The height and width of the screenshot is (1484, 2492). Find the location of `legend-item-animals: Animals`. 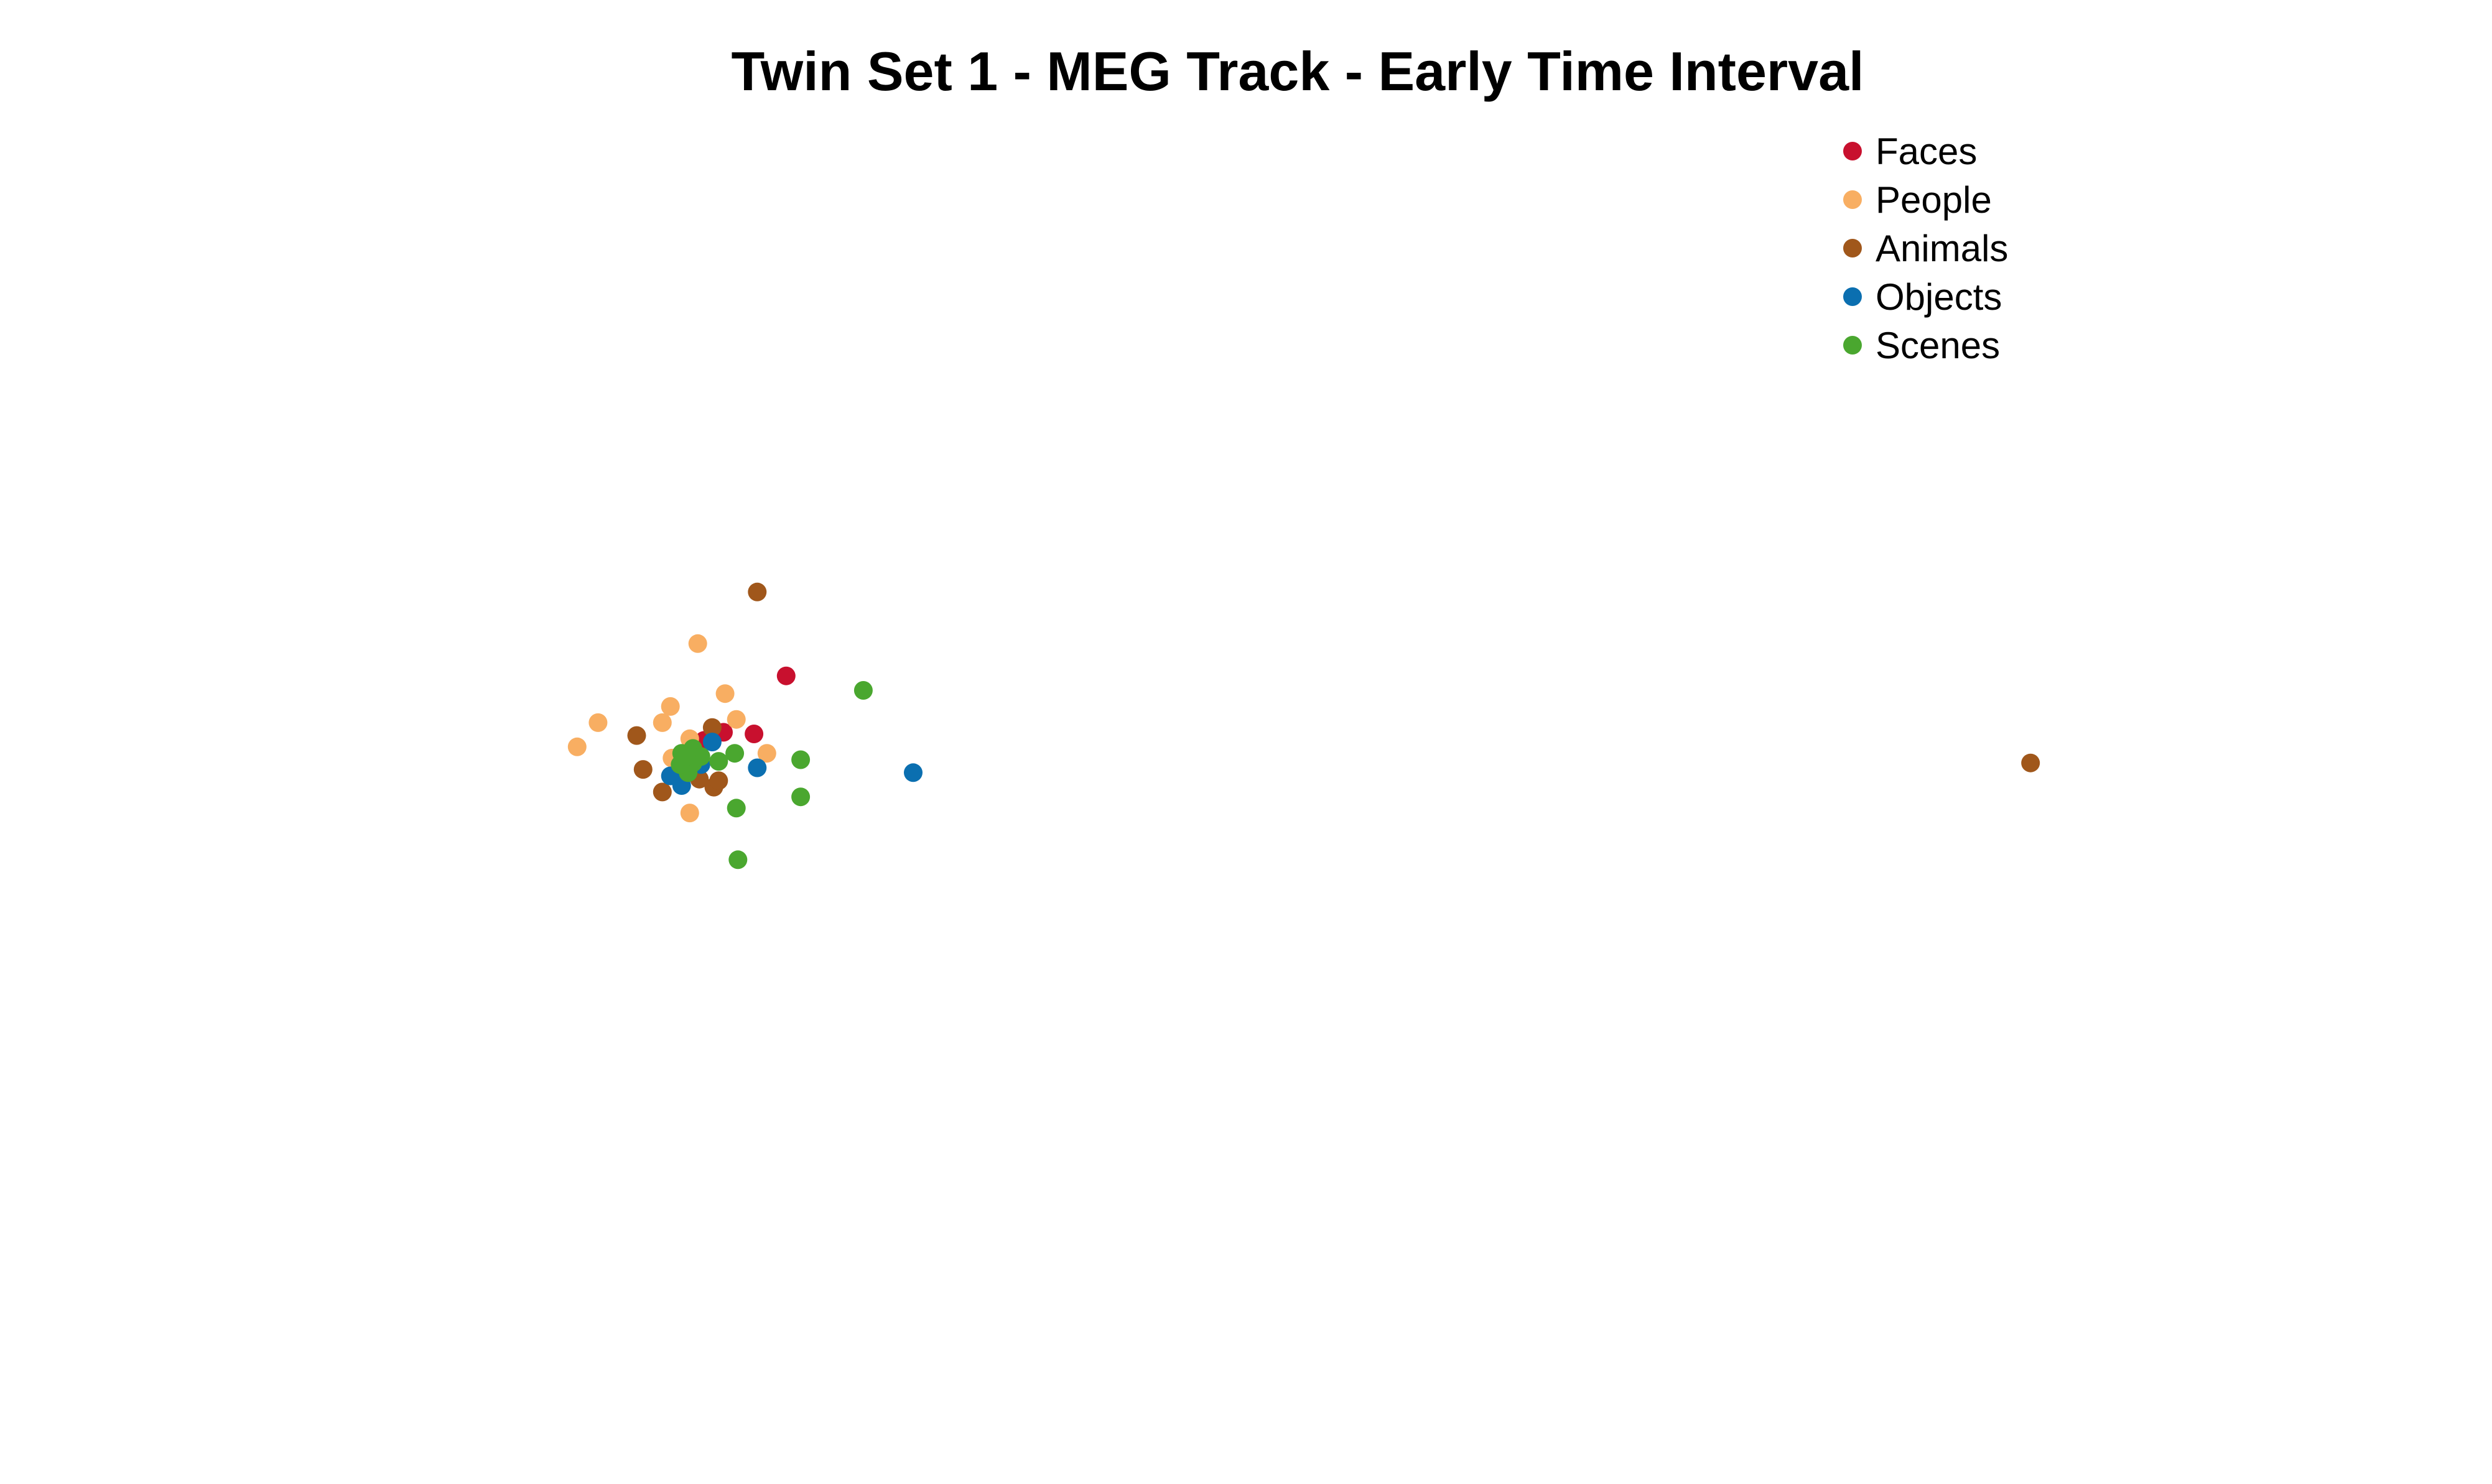

legend-item-animals: Animals is located at coordinates (1925, 249).